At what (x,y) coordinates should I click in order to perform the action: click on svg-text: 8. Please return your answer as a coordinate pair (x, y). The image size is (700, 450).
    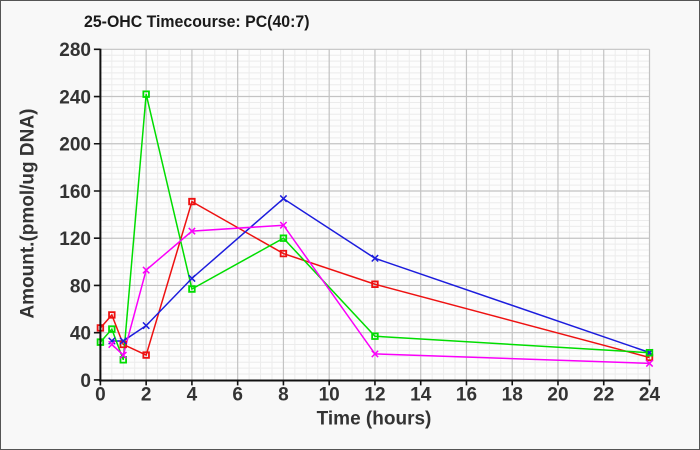
    Looking at the image, I should click on (283, 394).